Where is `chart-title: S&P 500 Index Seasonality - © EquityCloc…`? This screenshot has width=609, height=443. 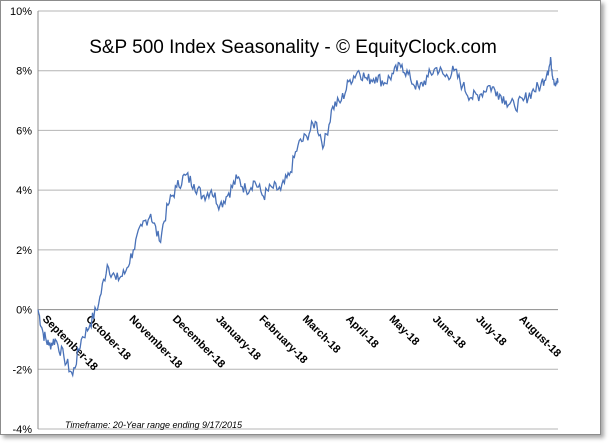 chart-title: S&P 500 Index Seasonality - © EquityCloc… is located at coordinates (293, 47).